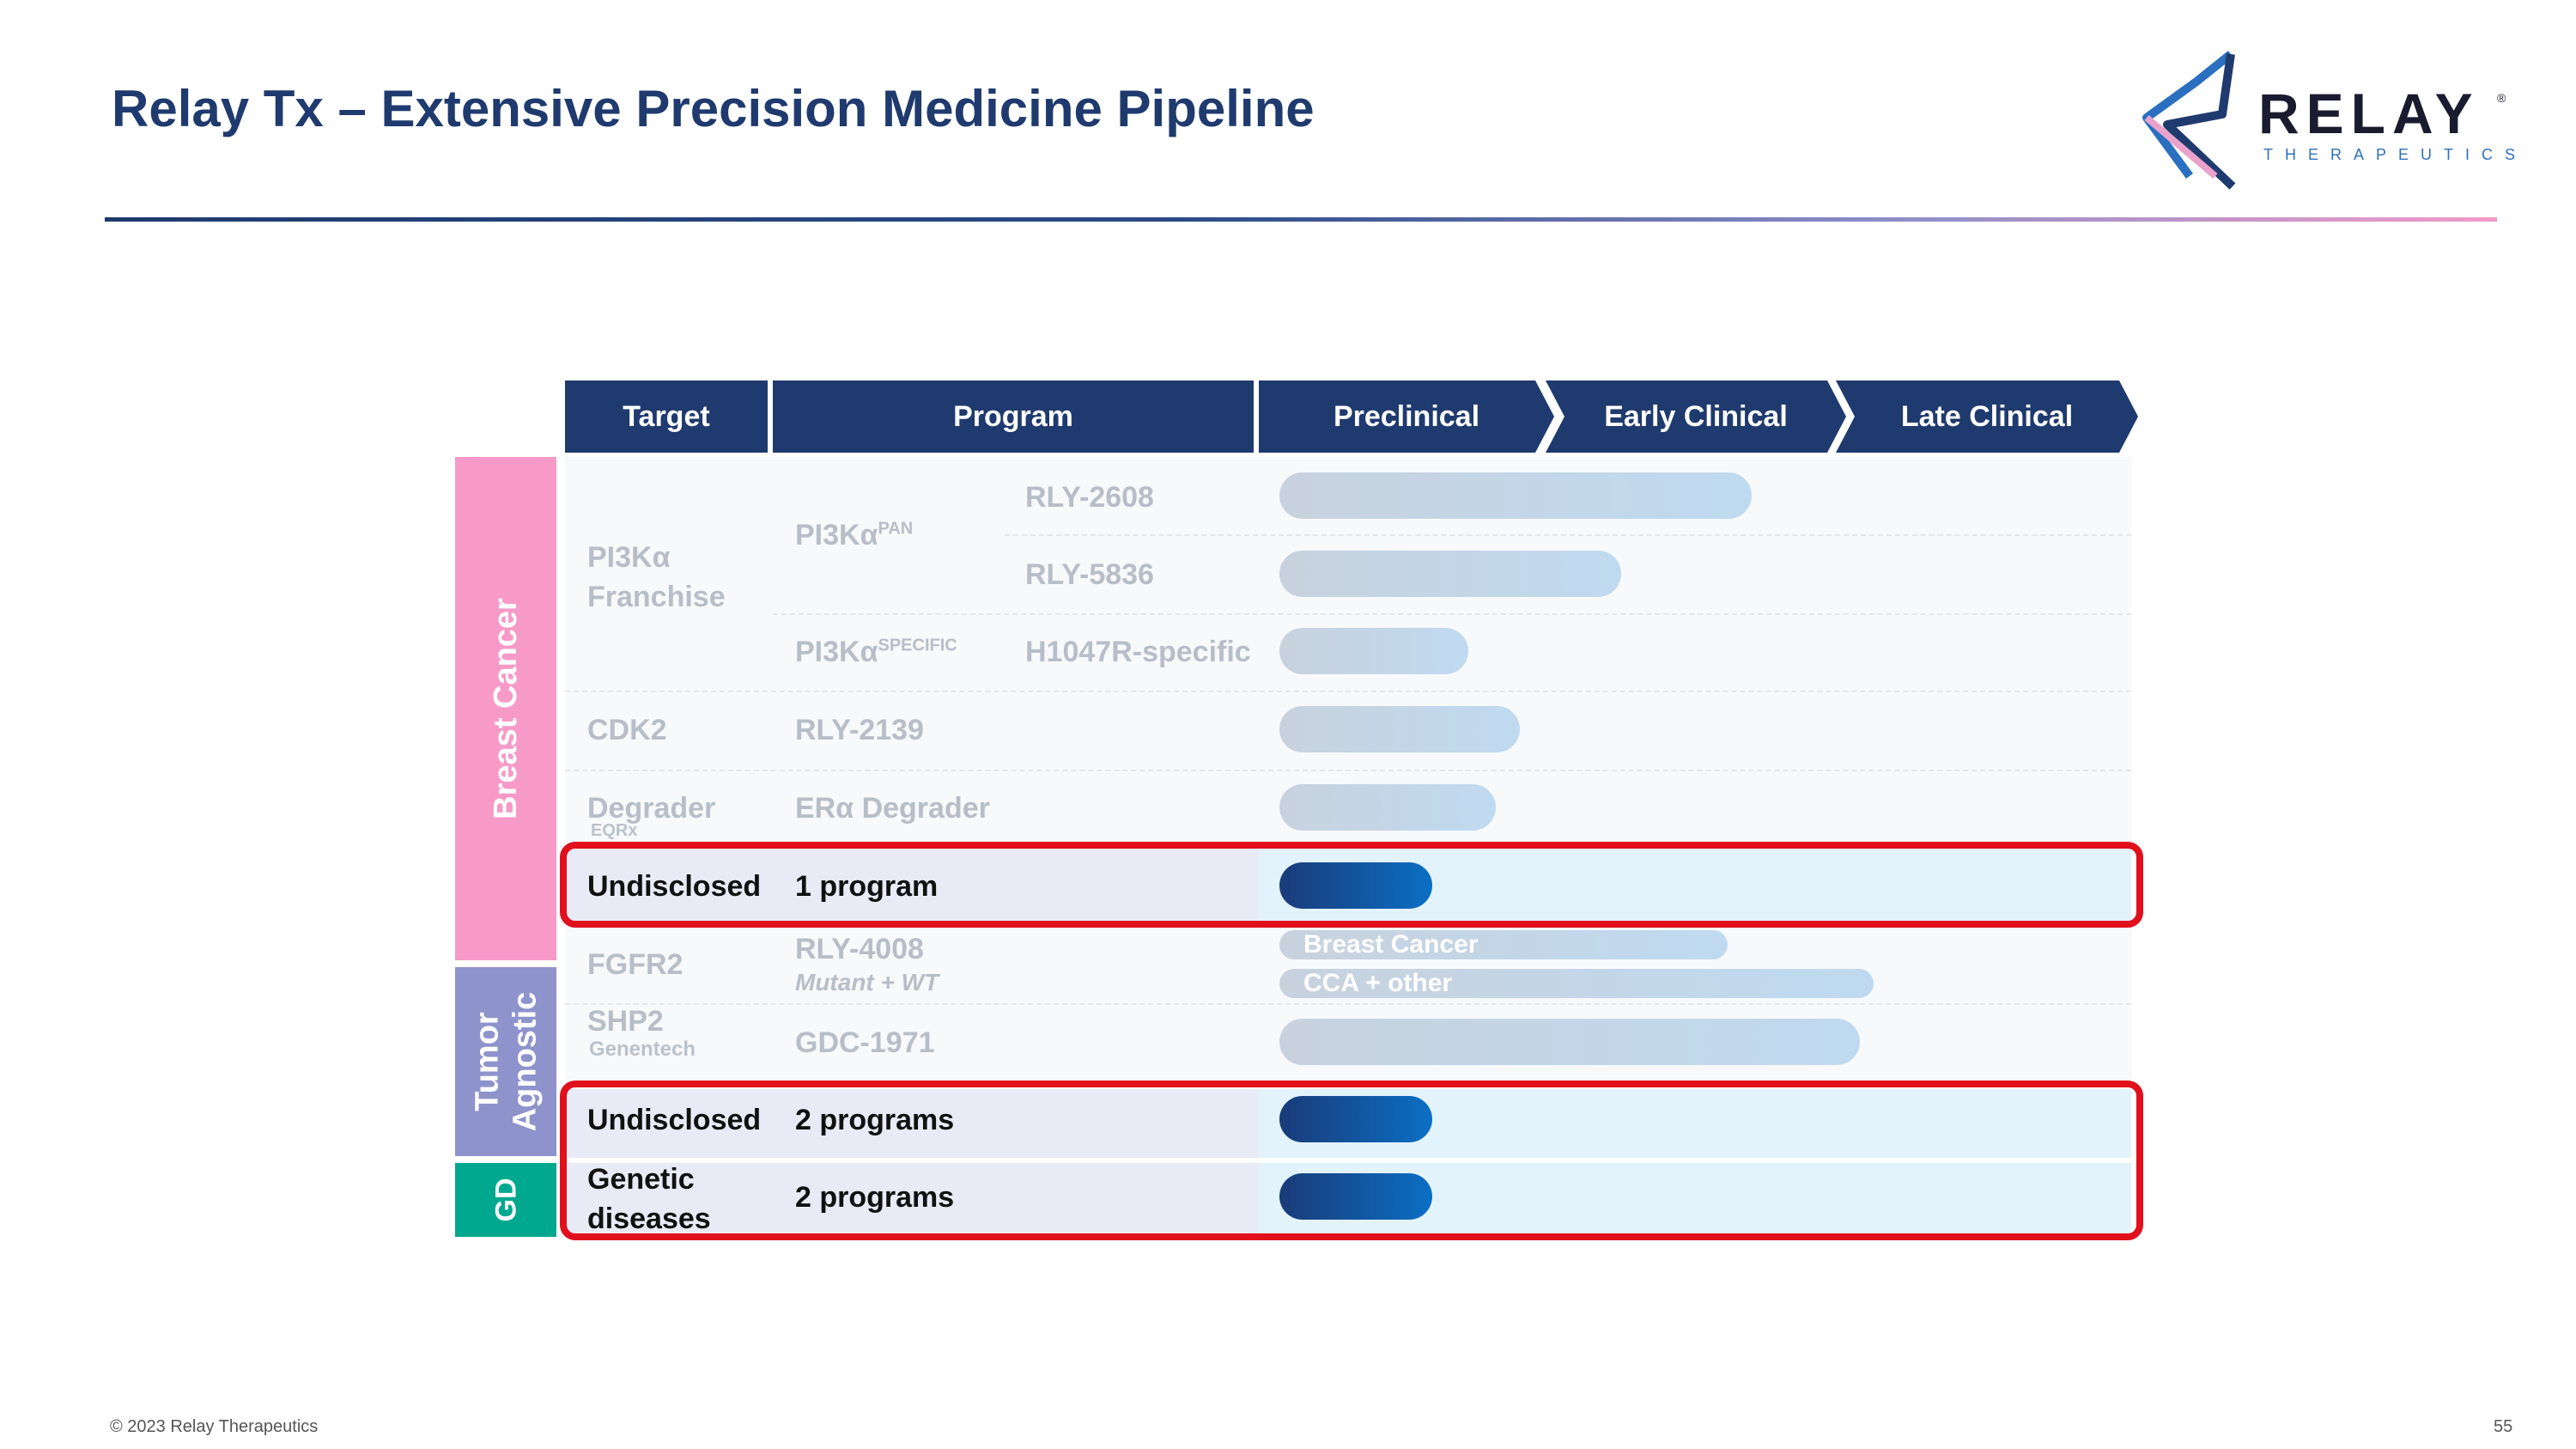 The image size is (2576, 1449). What do you see at coordinates (1374, 651) in the screenshot?
I see `progress-bar-h1047r` at bounding box center [1374, 651].